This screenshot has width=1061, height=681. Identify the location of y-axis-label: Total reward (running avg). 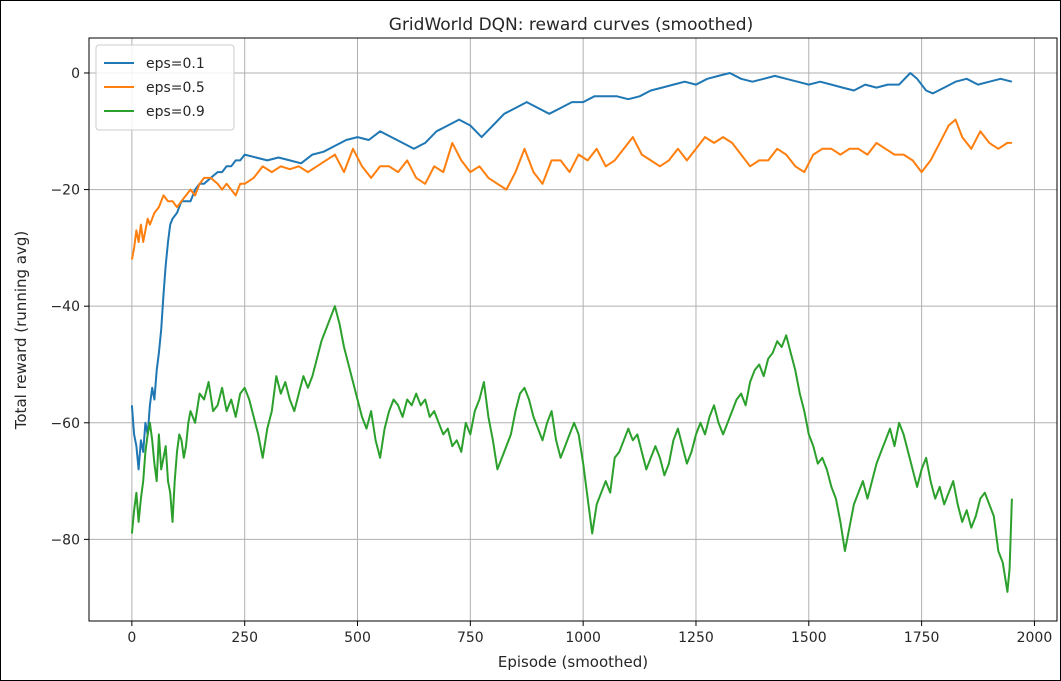
(21, 330).